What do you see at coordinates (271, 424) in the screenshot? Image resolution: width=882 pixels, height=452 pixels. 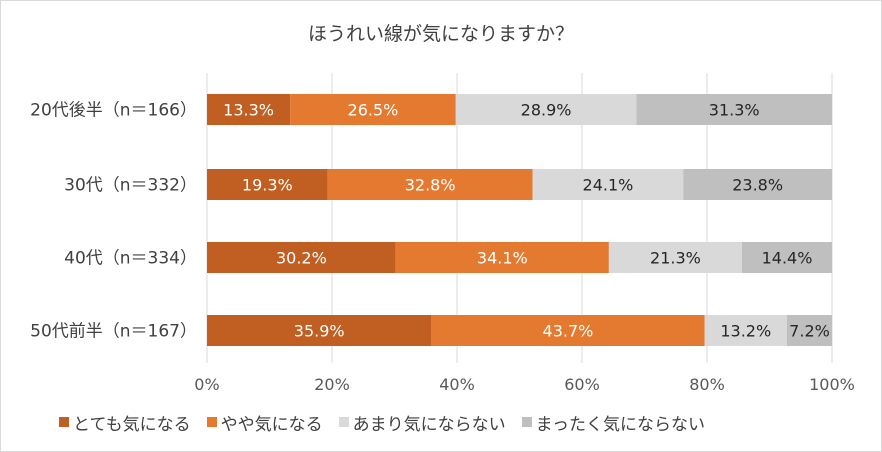 I see `legend-label: やや気になる` at bounding box center [271, 424].